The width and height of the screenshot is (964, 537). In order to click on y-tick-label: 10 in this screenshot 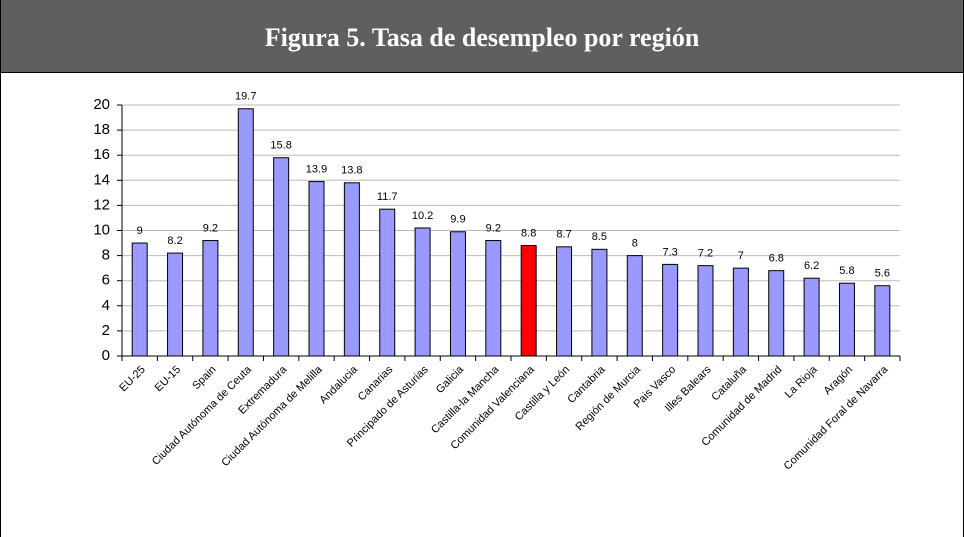, I will do `click(101, 229)`.